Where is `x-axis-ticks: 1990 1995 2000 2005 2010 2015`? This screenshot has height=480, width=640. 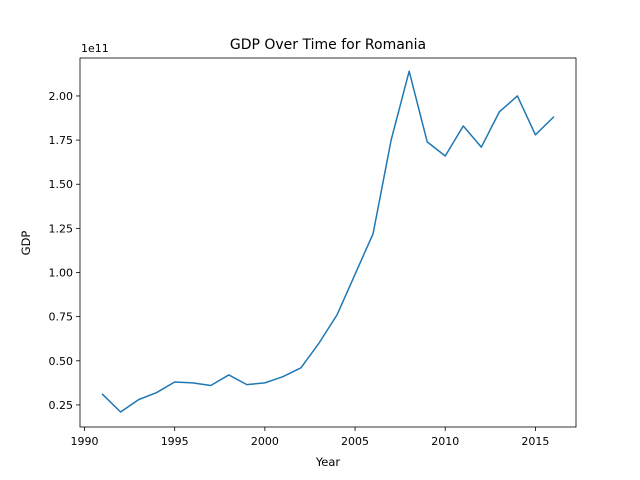 x-axis-ticks: 1990 1995 2000 2005 2010 2015 is located at coordinates (310, 437).